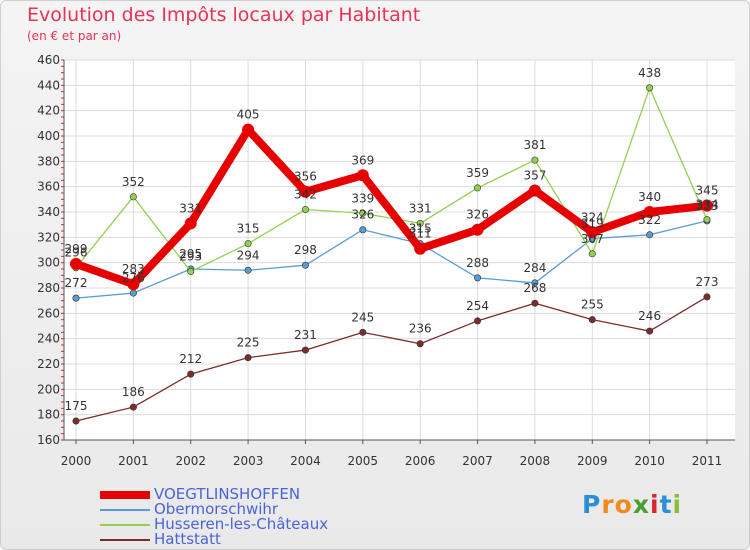  Describe the element at coordinates (76, 461) in the screenshot. I see `x-tick-label: 2000` at that location.